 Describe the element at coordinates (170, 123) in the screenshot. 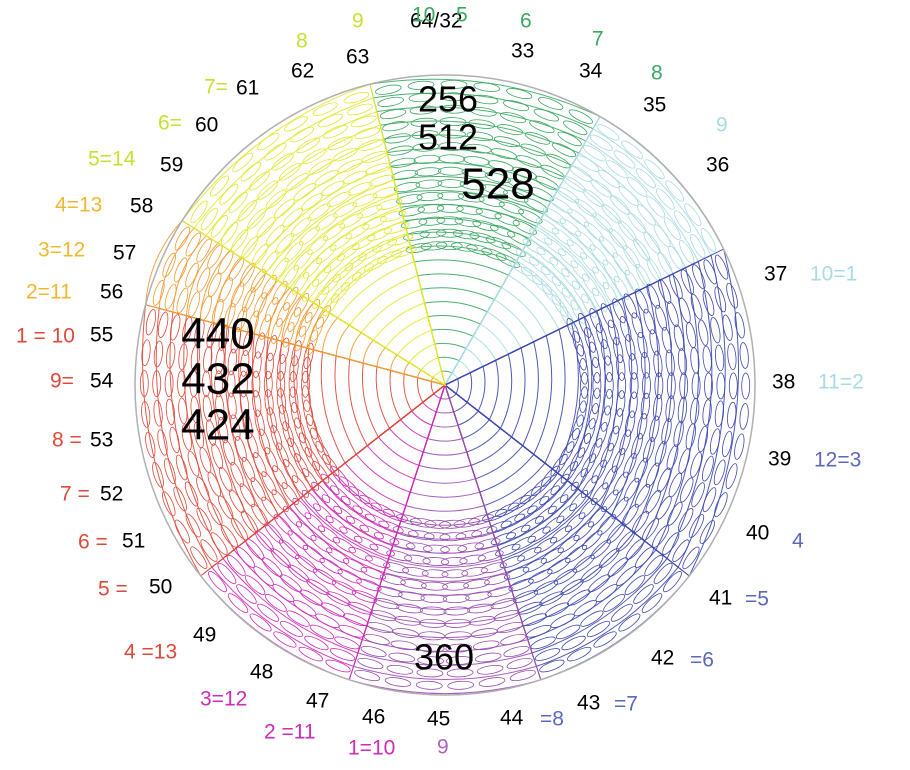

I see `colored-label: 6=` at that location.